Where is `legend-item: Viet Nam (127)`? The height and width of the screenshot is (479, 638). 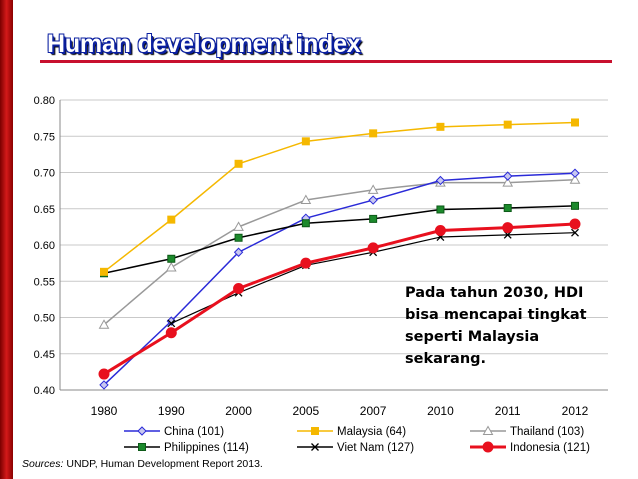
legend-item: Viet Nam (127) is located at coordinates (355, 448).